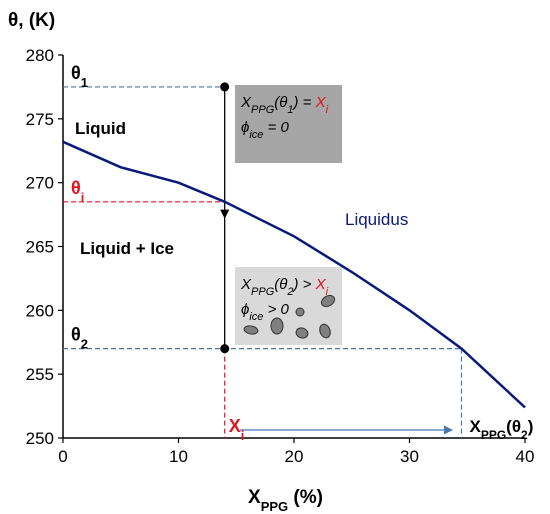 The height and width of the screenshot is (514, 550). I want to click on y-tick-label: 280, so click(40, 55).